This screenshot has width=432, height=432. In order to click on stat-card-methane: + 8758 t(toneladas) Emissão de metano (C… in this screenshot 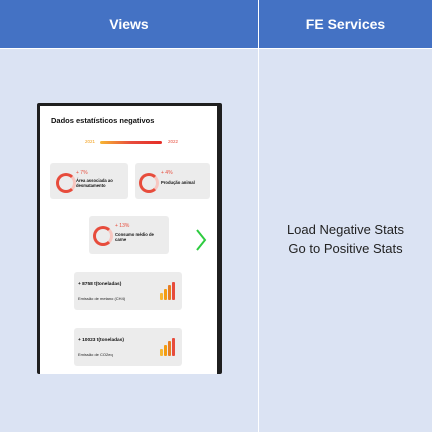, I will do `click(128, 291)`.